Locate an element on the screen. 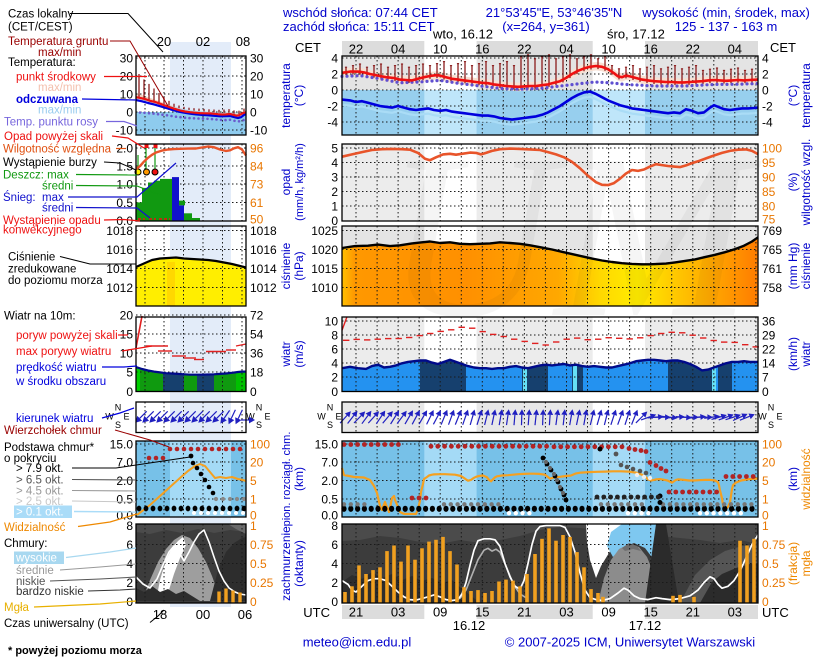  svg-text: 80 is located at coordinates (769, 207).